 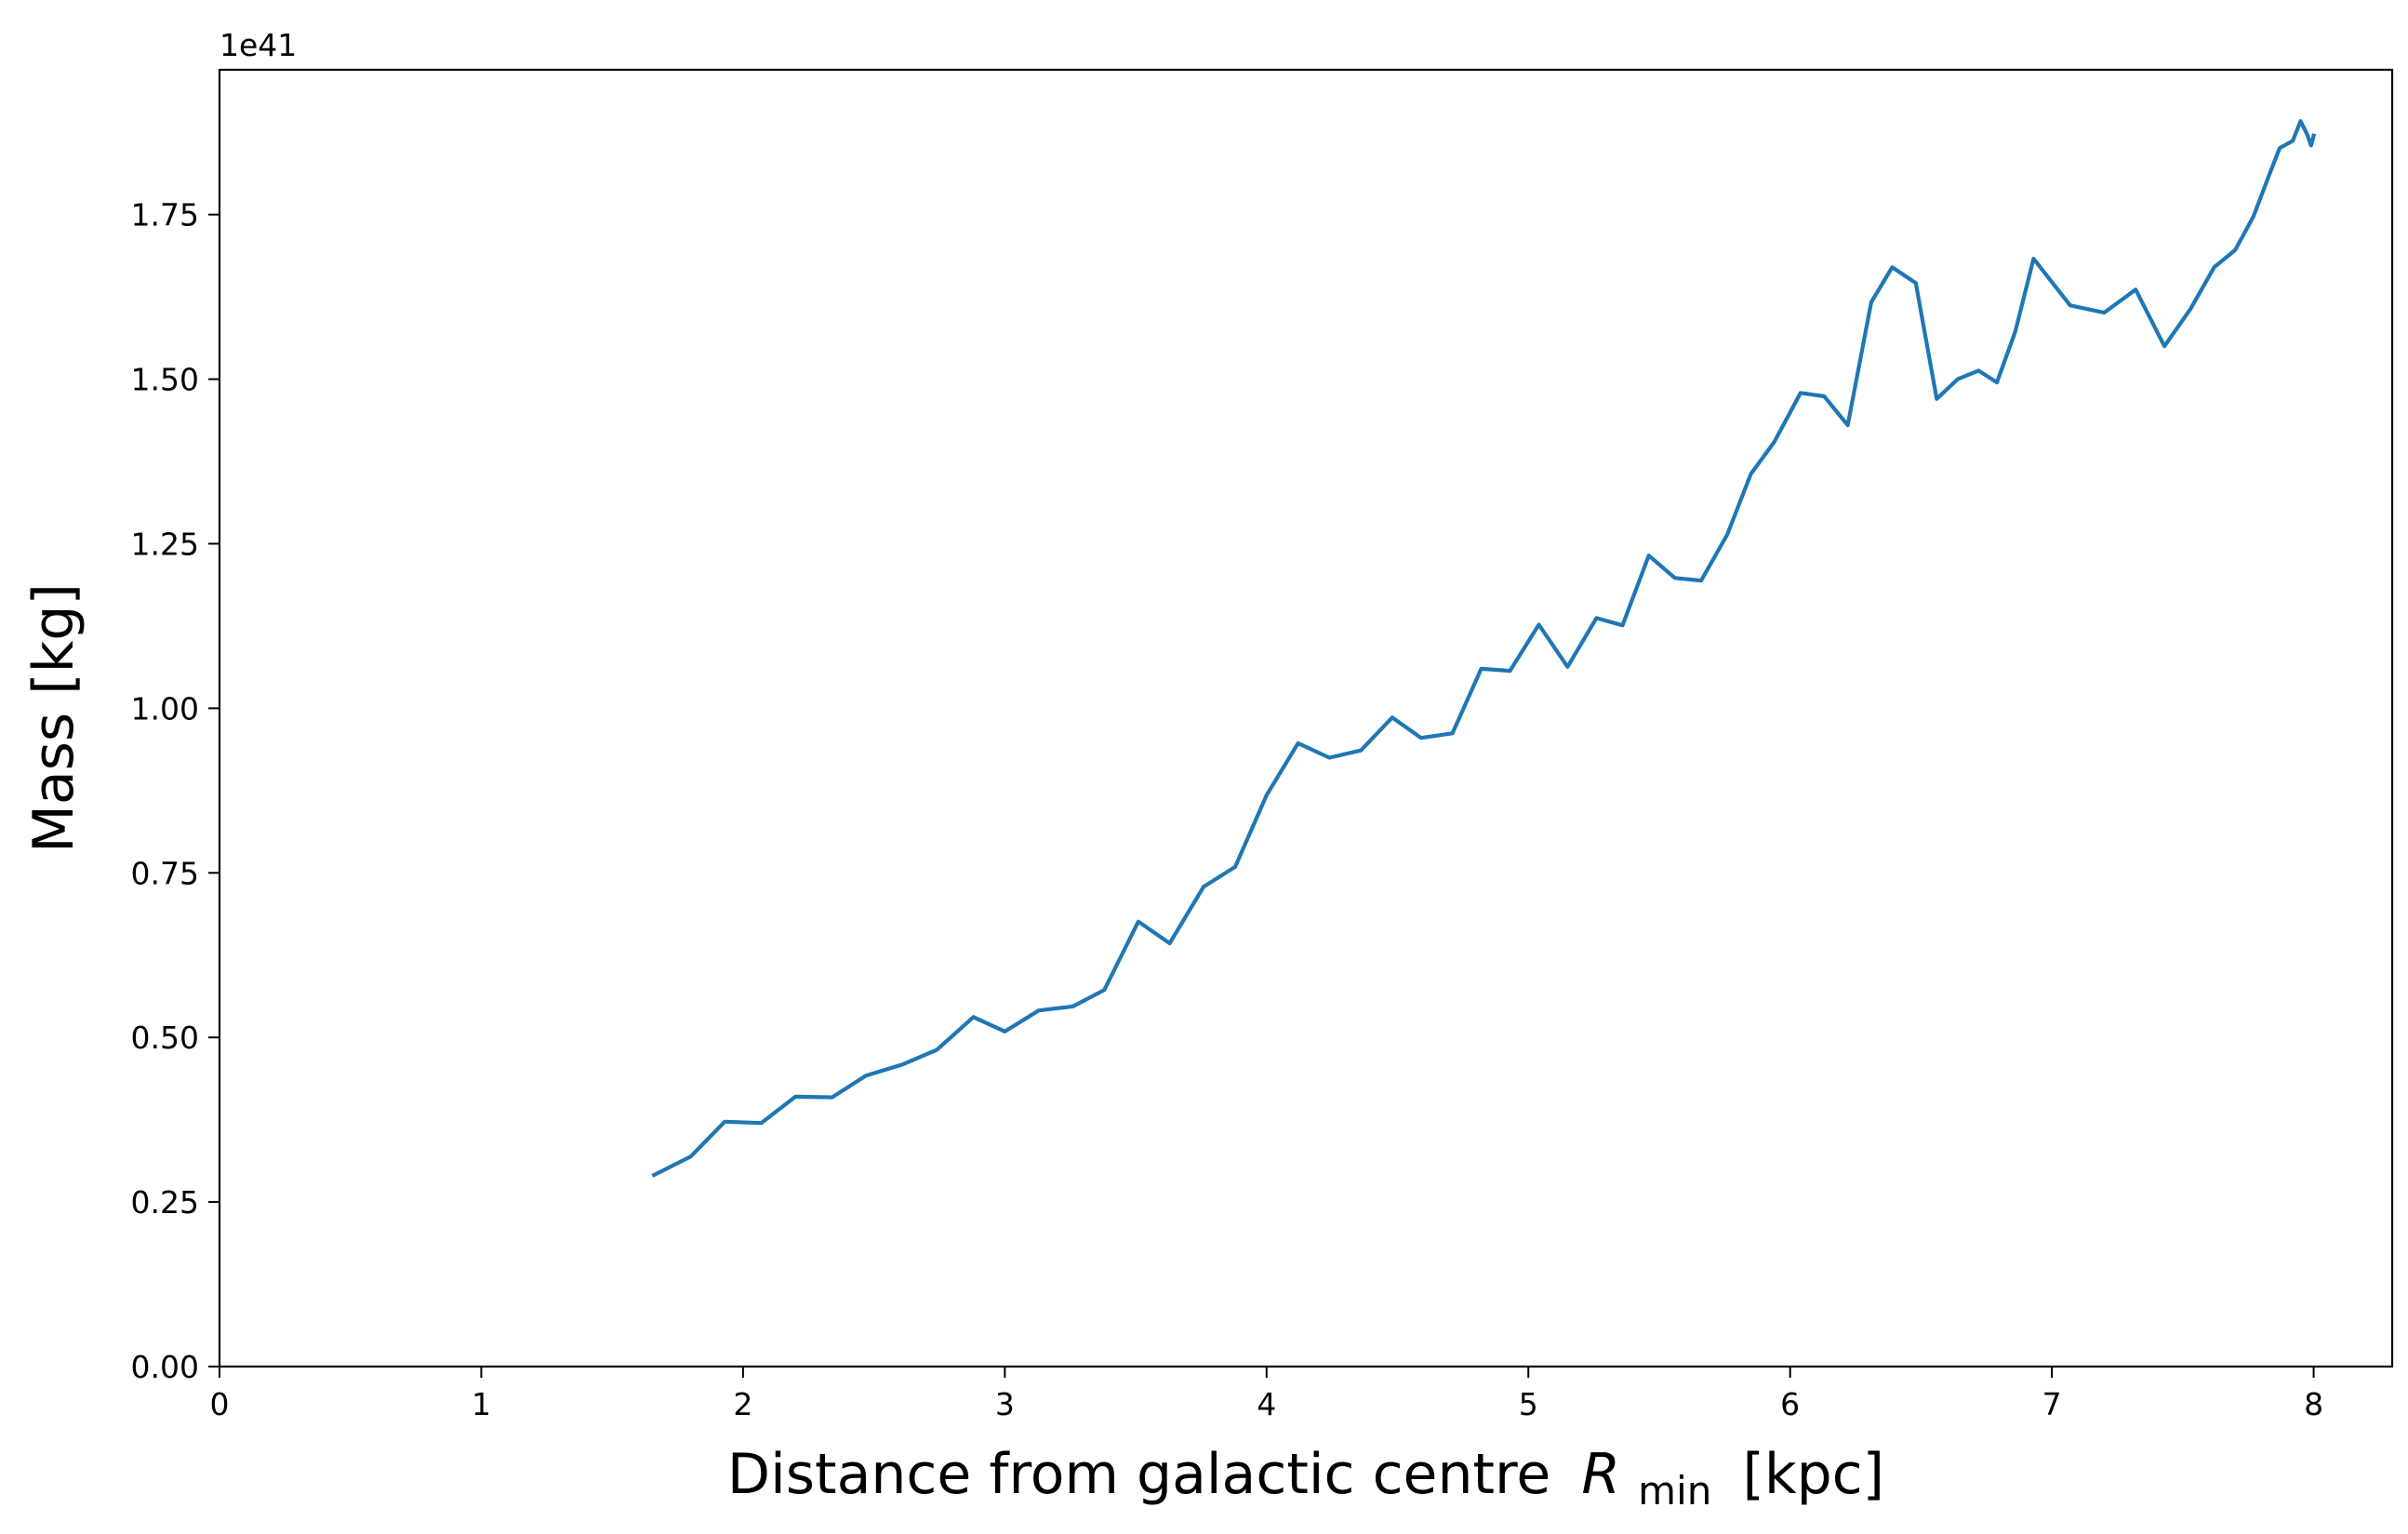 I want to click on x-axis-ticks: 0 1 2 3 4 5 6 7 8, so click(x=1266, y=1394).